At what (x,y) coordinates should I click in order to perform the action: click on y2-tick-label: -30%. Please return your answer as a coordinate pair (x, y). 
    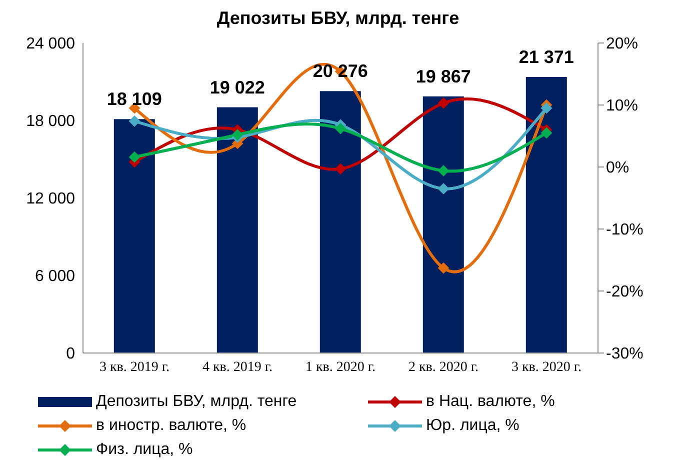
    Looking at the image, I should click on (625, 354).